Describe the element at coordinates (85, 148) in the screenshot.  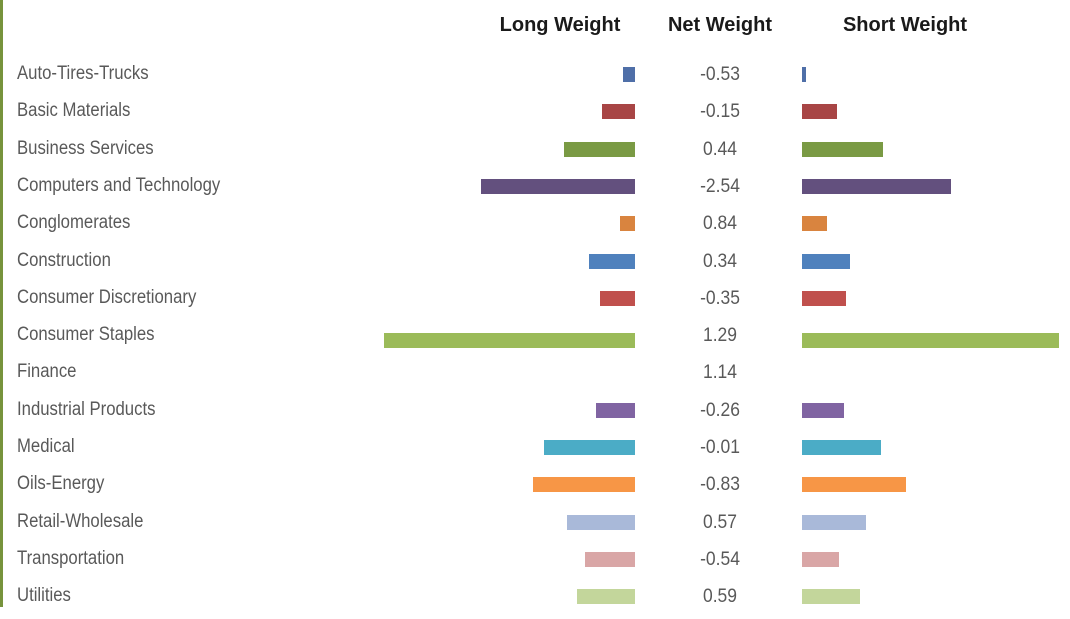
I see `category-label: Business Services` at that location.